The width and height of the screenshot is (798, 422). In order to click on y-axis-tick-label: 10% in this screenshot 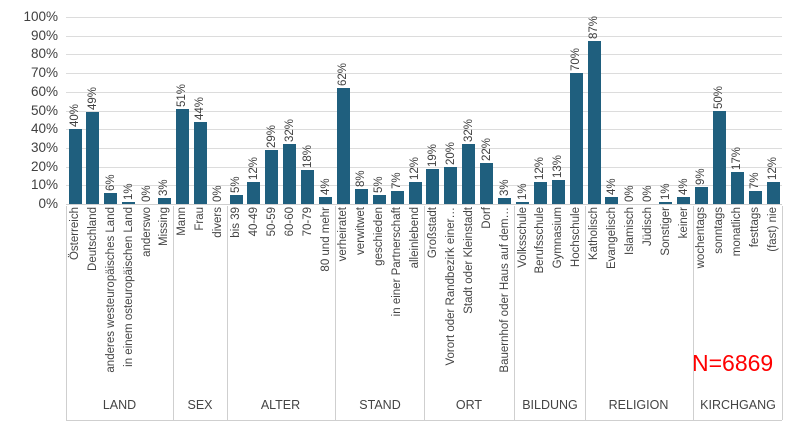, I will do `click(44, 184)`.